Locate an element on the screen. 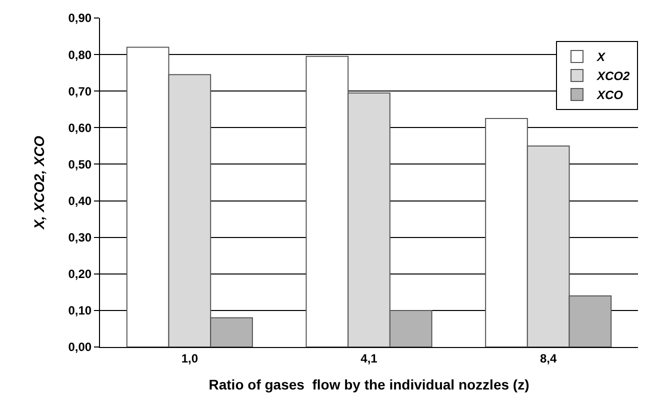  legend-label: X is located at coordinates (601, 57).